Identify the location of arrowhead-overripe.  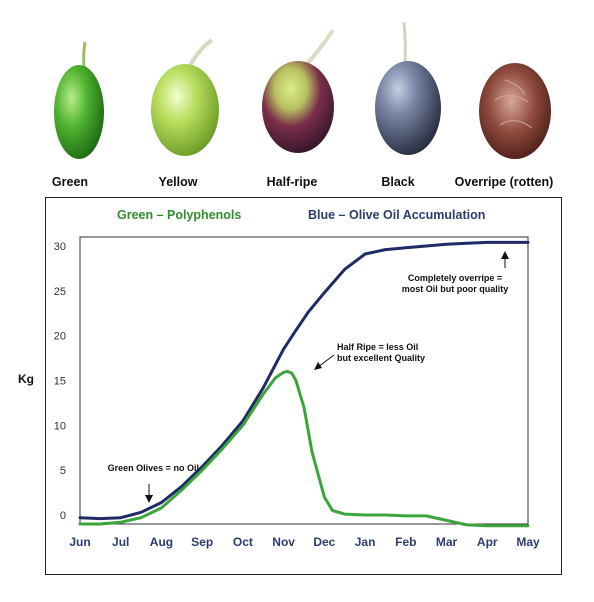
(505, 255).